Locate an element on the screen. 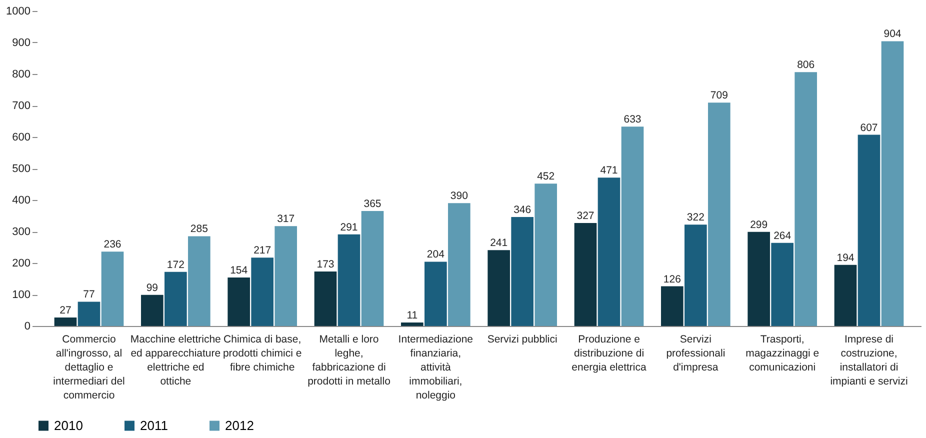 The image size is (926, 438). data-label: 173 is located at coordinates (325, 264).